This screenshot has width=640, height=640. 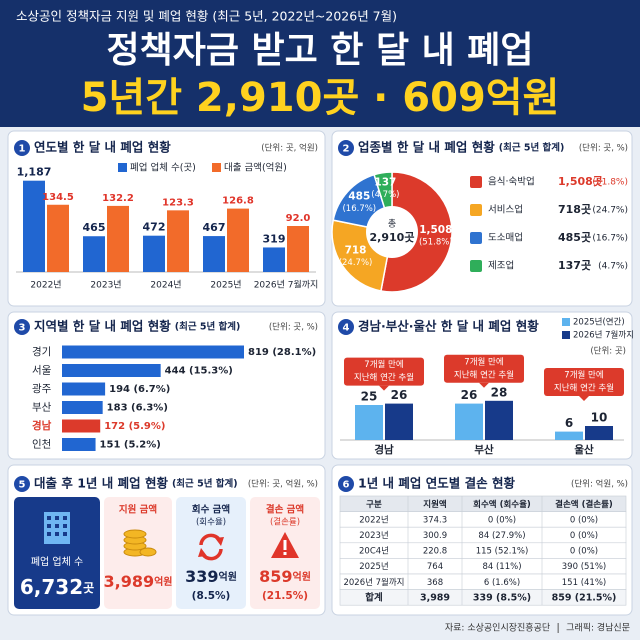 What do you see at coordinates (286, 285) in the screenshot?
I see `x-tick-label: 2026년 7월까지` at bounding box center [286, 285].